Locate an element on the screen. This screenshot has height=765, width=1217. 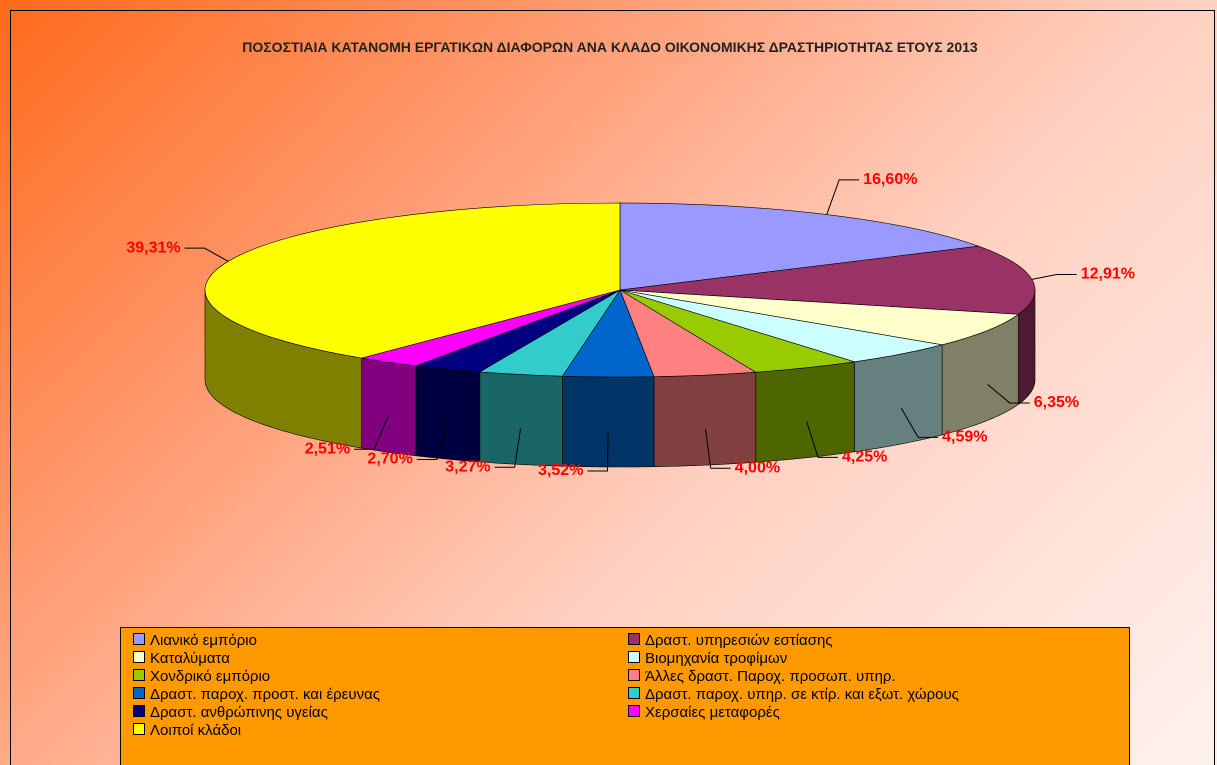
legend-item: Δραστ. ανθρώπινης υγείας is located at coordinates (230, 712).